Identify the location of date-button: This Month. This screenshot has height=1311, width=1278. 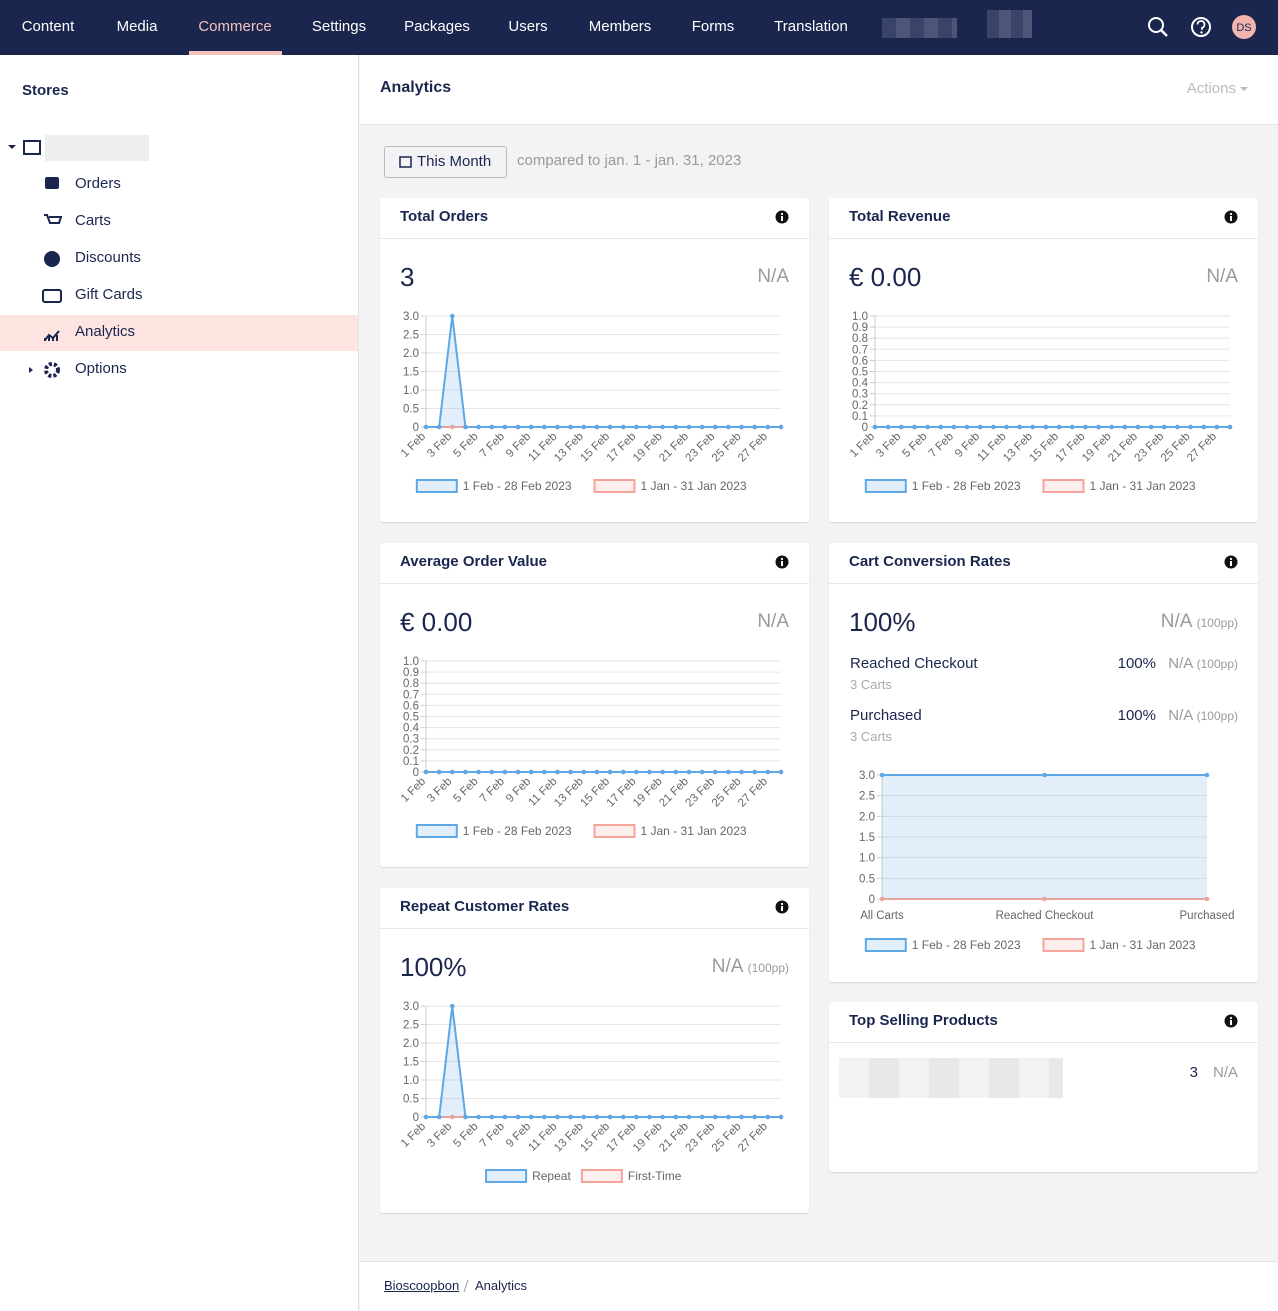
(445, 162).